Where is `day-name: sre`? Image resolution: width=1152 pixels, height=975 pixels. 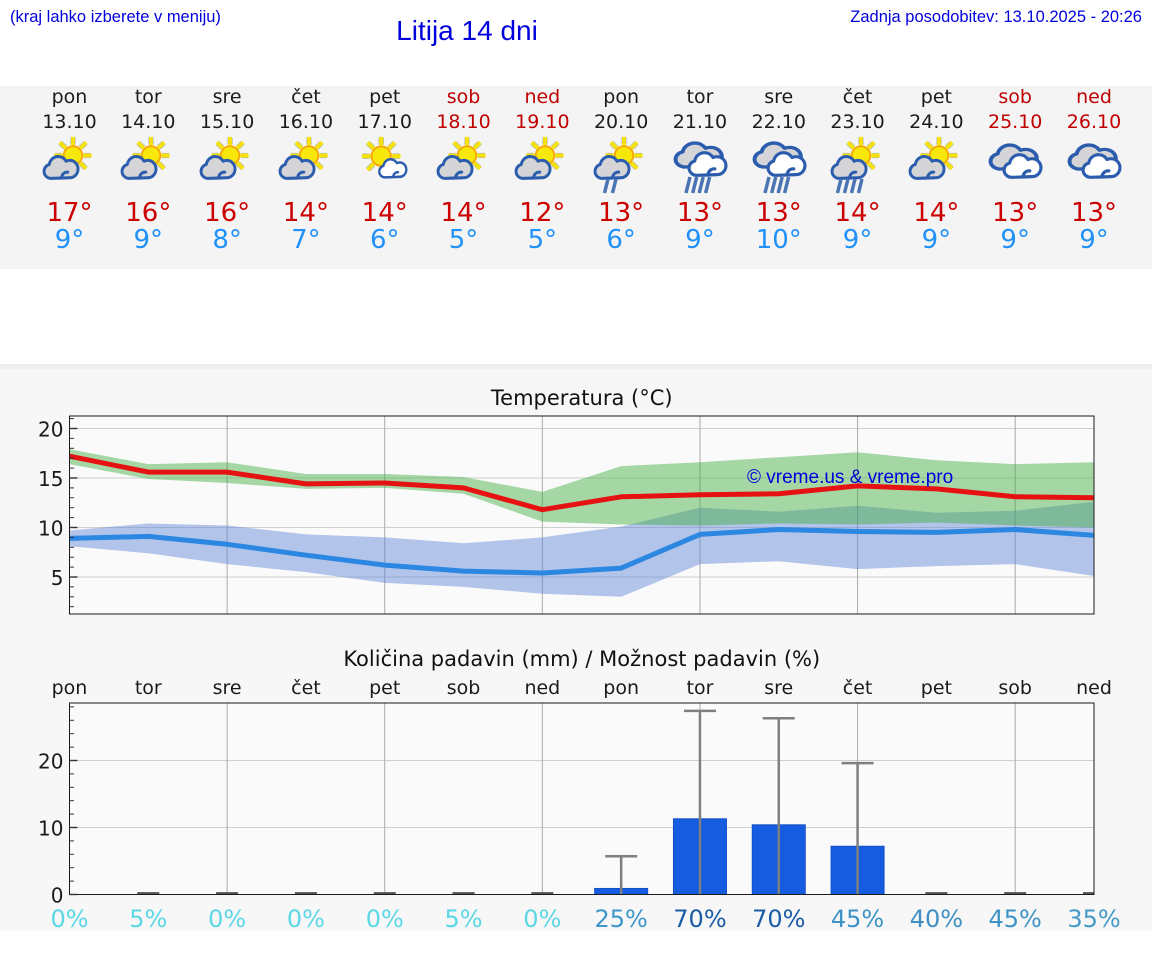 day-name: sre is located at coordinates (227, 97).